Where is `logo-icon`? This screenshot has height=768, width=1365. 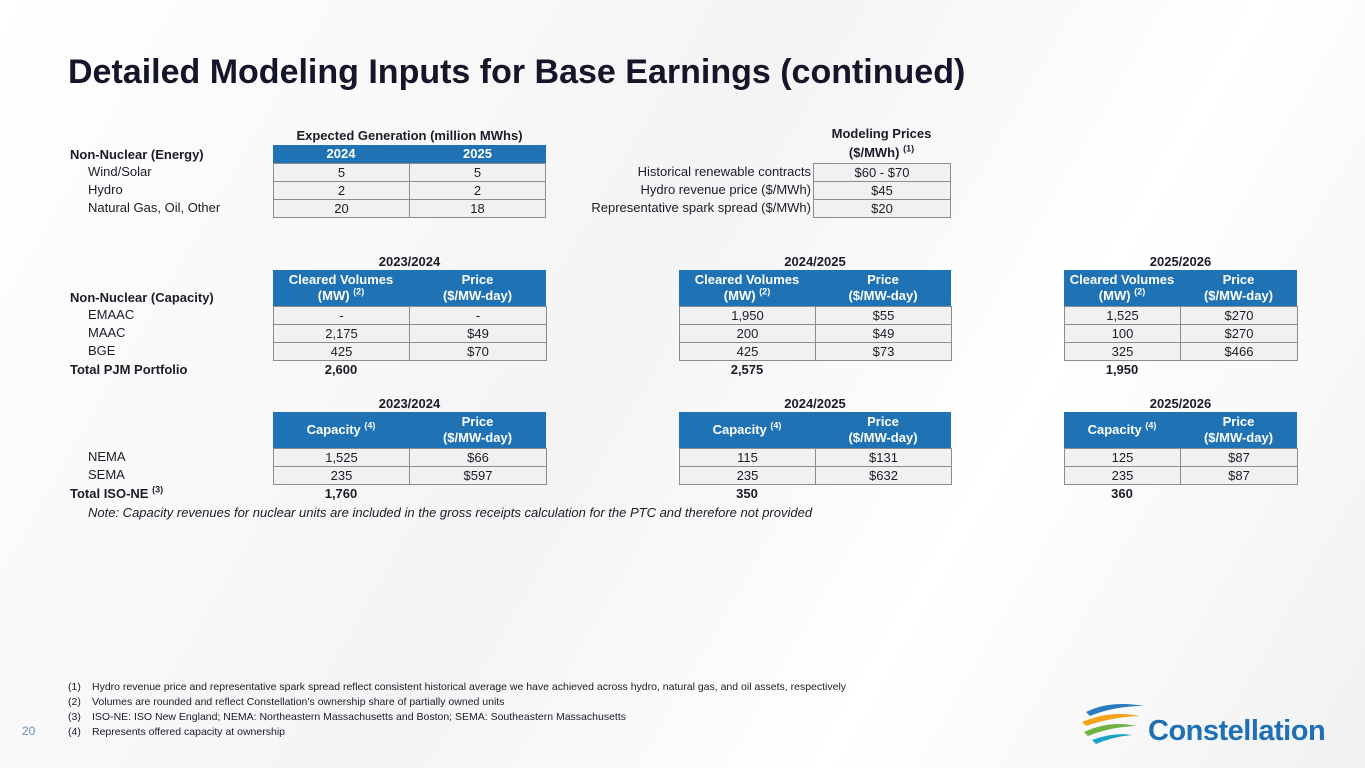
logo-icon is located at coordinates (1113, 724).